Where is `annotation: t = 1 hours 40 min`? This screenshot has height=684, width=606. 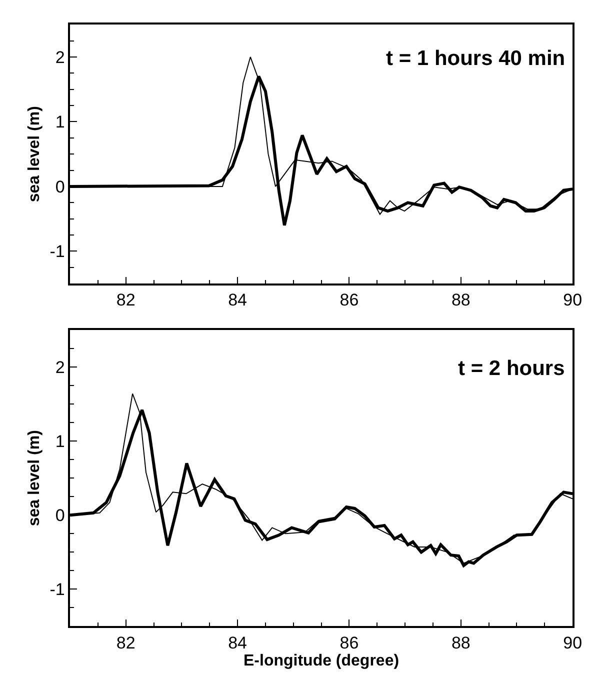 annotation: t = 1 hours 40 min is located at coordinates (476, 58).